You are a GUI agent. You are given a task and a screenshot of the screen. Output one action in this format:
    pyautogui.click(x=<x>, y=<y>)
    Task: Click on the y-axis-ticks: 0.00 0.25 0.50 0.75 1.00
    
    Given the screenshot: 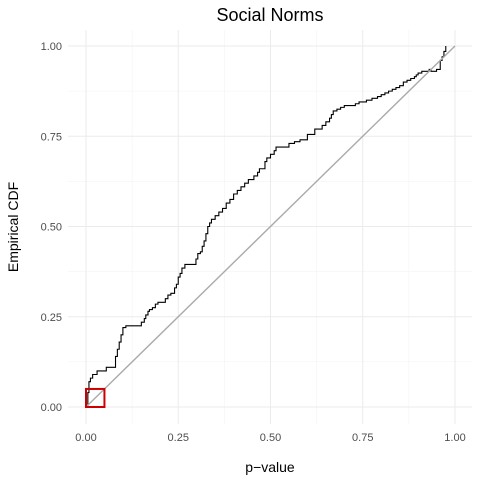 What is the action you would take?
    pyautogui.click(x=51, y=227)
    